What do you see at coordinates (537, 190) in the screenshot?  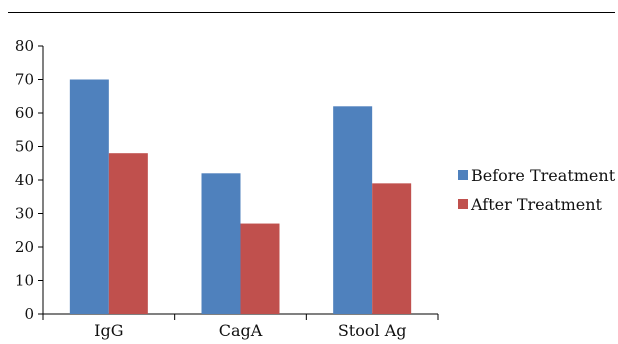 I see `legend: Before Treatment After Treatment` at bounding box center [537, 190].